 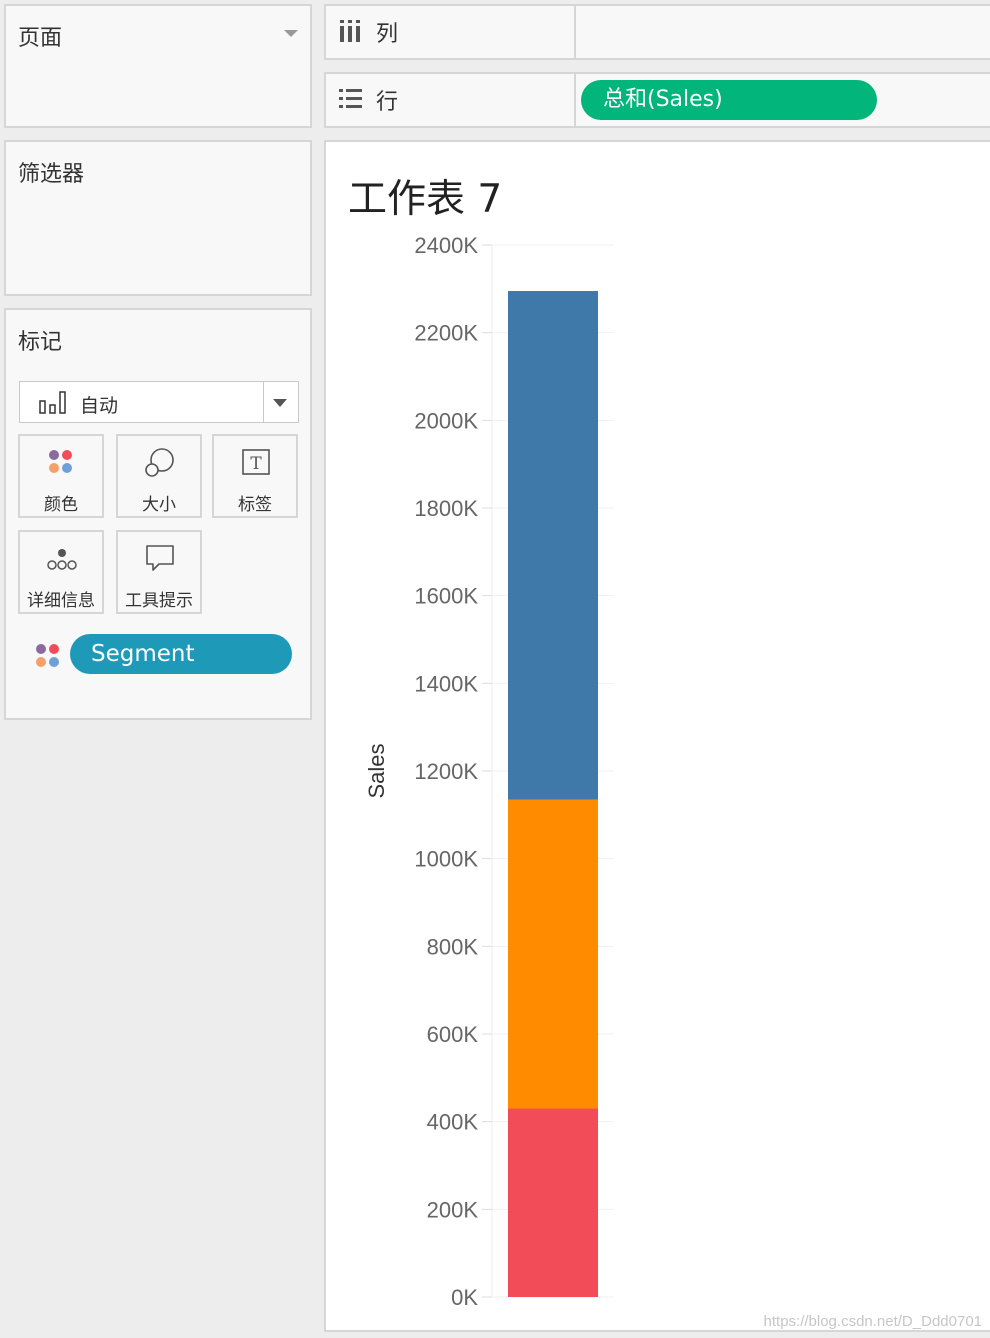 I want to click on y-tick-label: 800K, so click(x=453, y=946).